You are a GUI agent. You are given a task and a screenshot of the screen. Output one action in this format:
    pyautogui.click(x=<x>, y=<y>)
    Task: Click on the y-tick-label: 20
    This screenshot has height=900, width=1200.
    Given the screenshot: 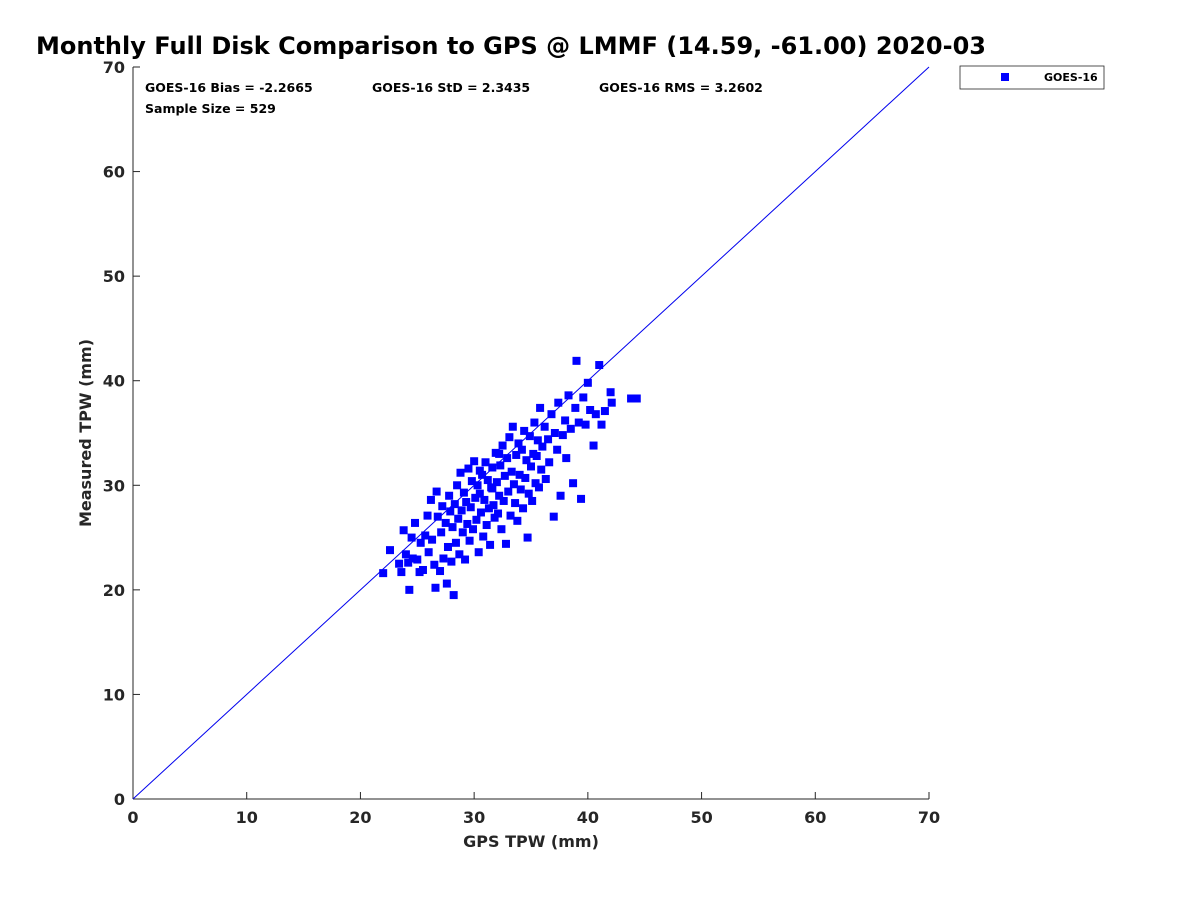 What is the action you would take?
    pyautogui.click(x=114, y=590)
    